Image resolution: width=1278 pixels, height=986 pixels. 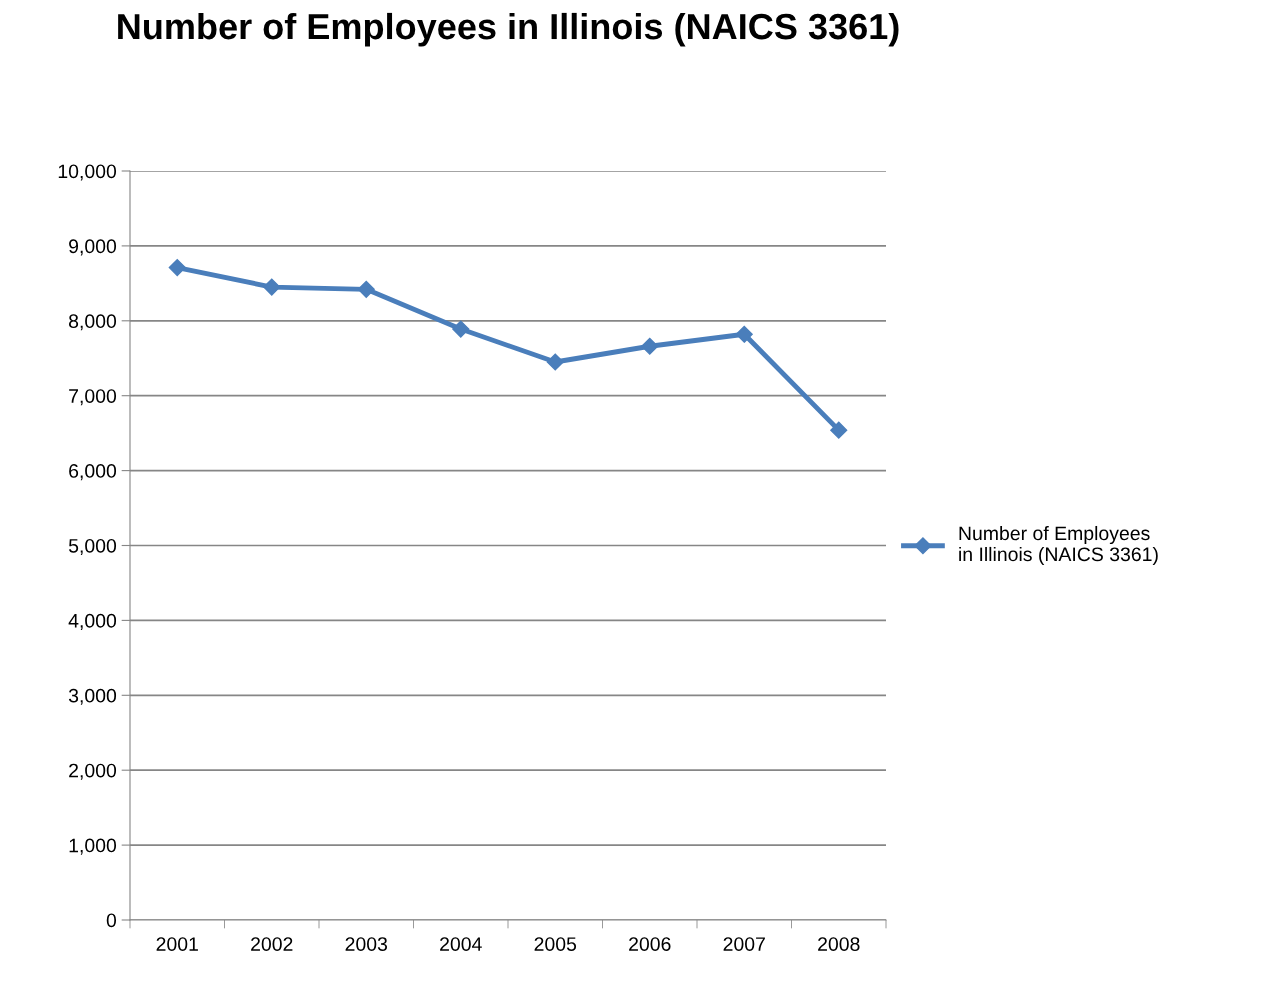 What do you see at coordinates (93, 846) in the screenshot?
I see `y-tick-label: 1,000` at bounding box center [93, 846].